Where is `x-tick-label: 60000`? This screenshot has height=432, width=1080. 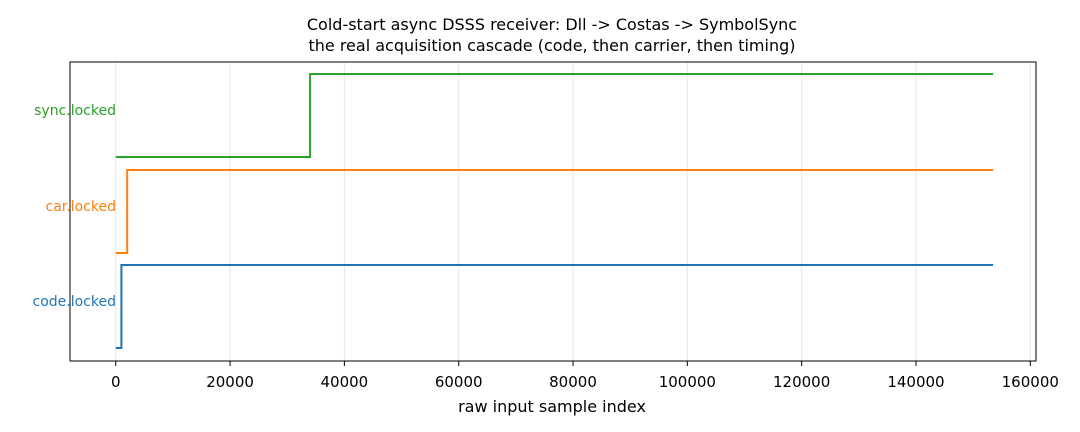
x-tick-label: 60000 is located at coordinates (459, 382).